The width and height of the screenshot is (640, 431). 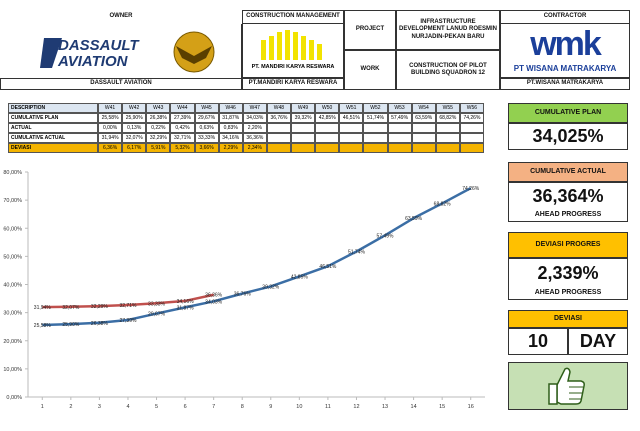 What do you see at coordinates (327, 108) in the screenshot?
I see `column-header: W50` at bounding box center [327, 108].